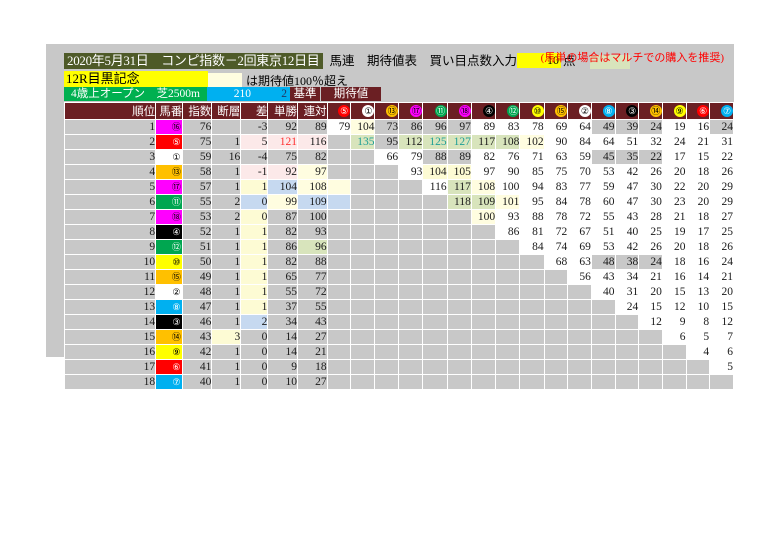 This screenshot has width=780, height=551. I want to click on points-input: 10, so click(539, 60).